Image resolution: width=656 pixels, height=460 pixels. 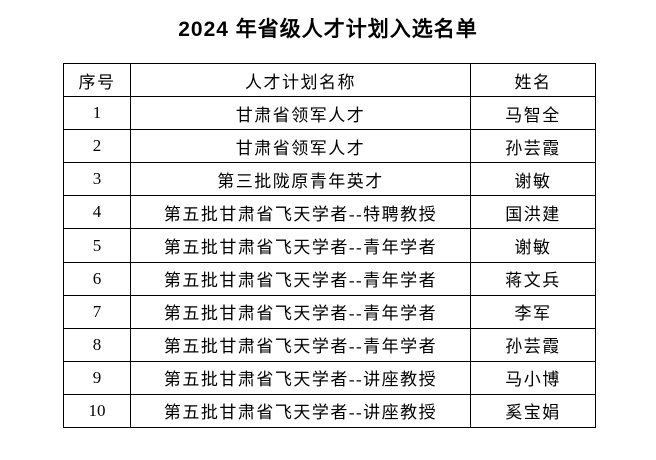 What do you see at coordinates (97, 377) in the screenshot?
I see `cell-serial-number: 9` at bounding box center [97, 377].